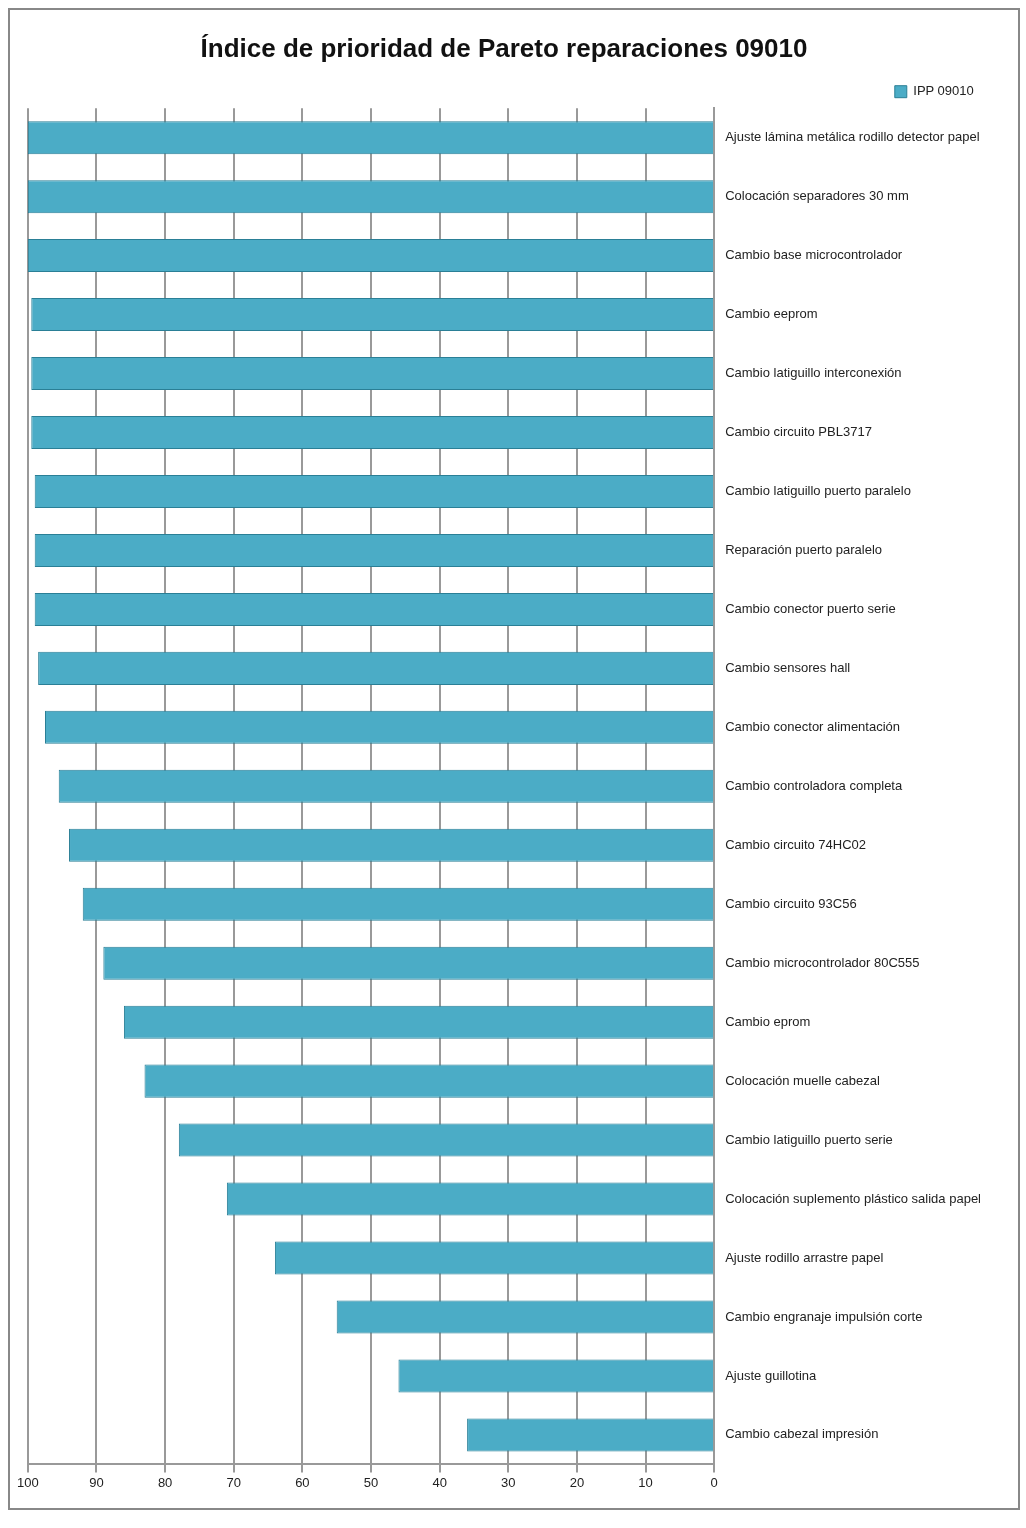  I want to click on y-tick-label: Ajuste lámina metálica rodillo detector papel, so click(852, 137).